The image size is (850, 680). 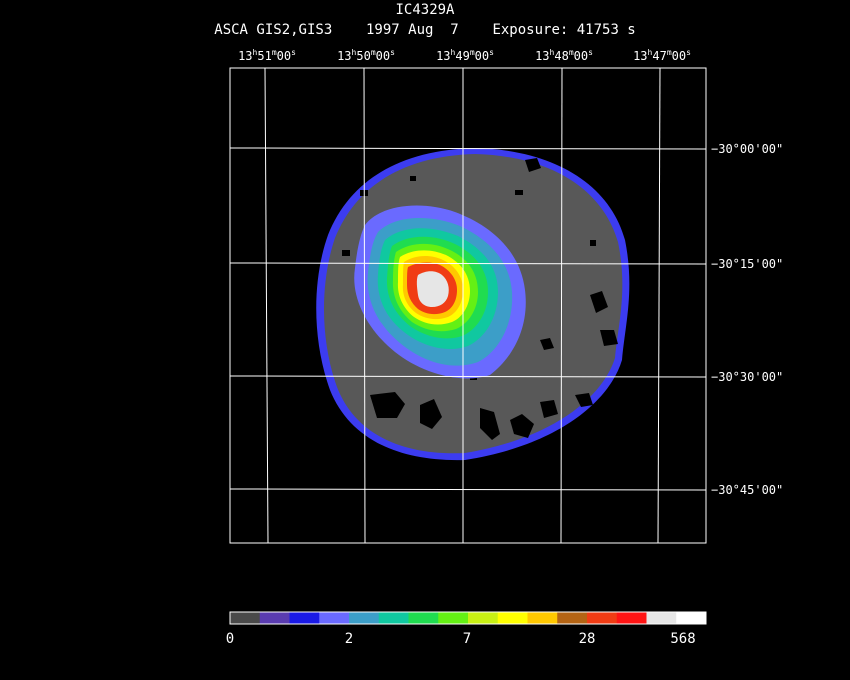 I want to click on instrument-label: ASCA GIS2,GIS3, so click(x=273, y=30).